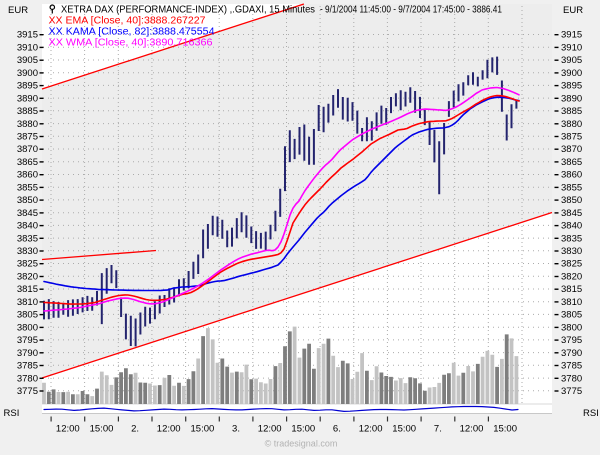 The image size is (600, 455). Describe the element at coordinates (127, 21) in the screenshot. I see `svg-text: XX EMA [Close, 40]:3888.267227` at that location.